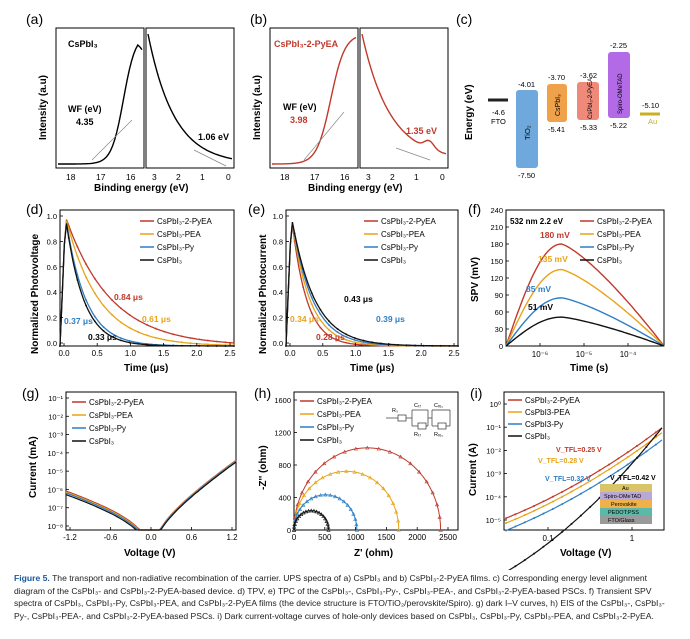  Describe the element at coordinates (624, 505) in the screenshot. I see `stack-layer: Perovskite` at that location.